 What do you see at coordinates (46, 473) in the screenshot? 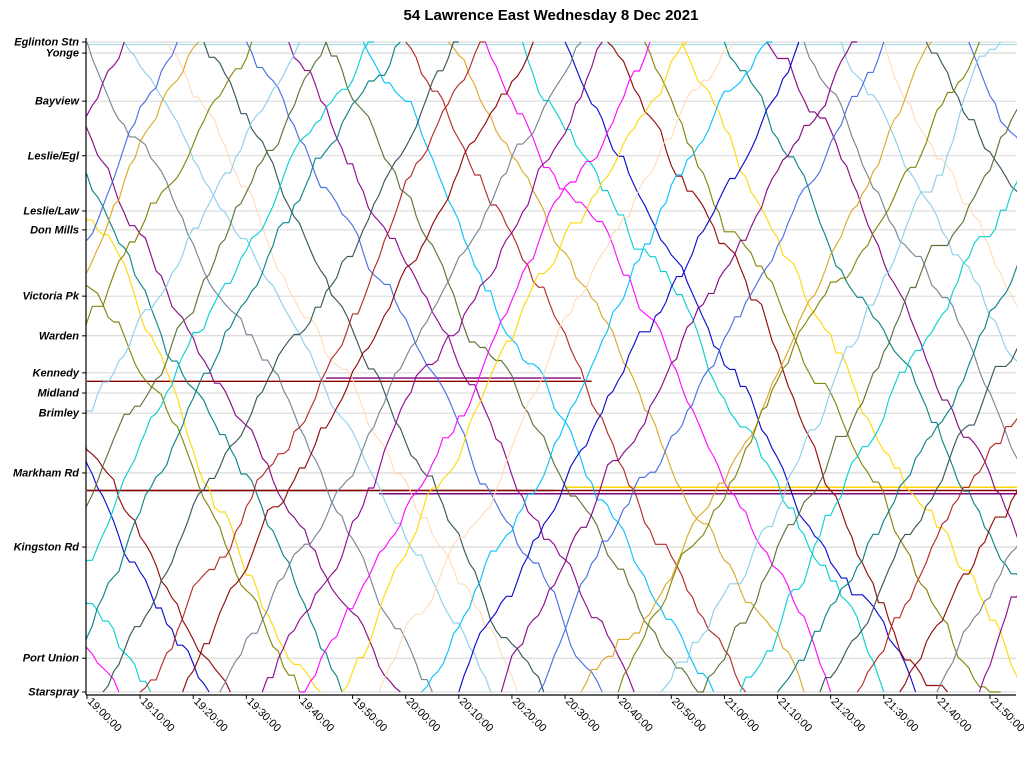
I see `station-label: Markham Rd` at bounding box center [46, 473].